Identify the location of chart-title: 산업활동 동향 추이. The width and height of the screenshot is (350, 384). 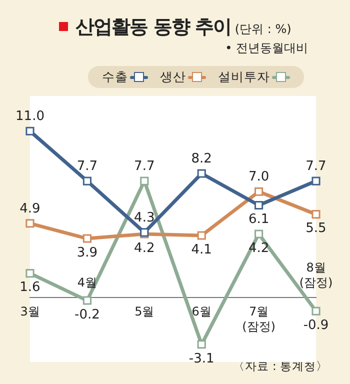
(153, 27).